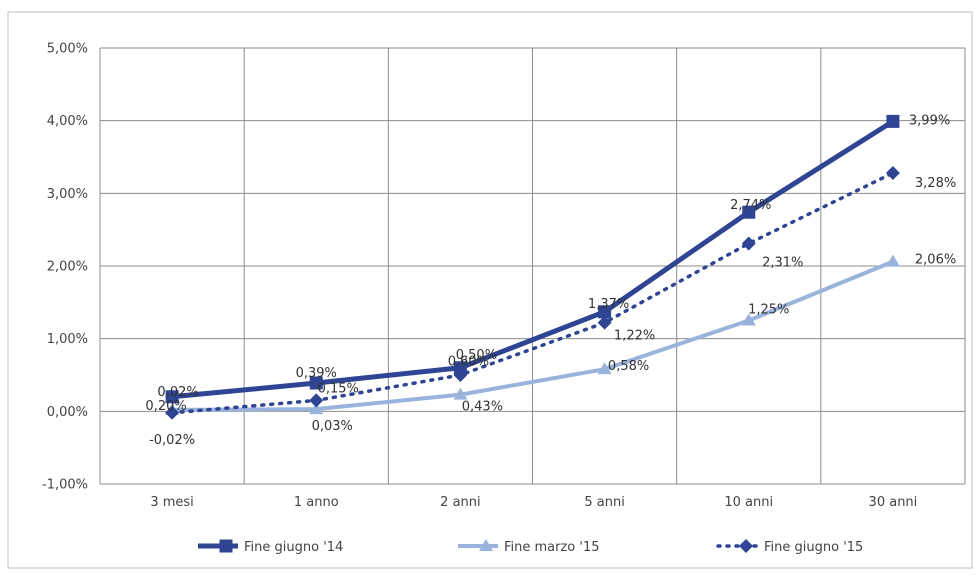  I want to click on data-label-2: 3,28%, so click(935, 183).